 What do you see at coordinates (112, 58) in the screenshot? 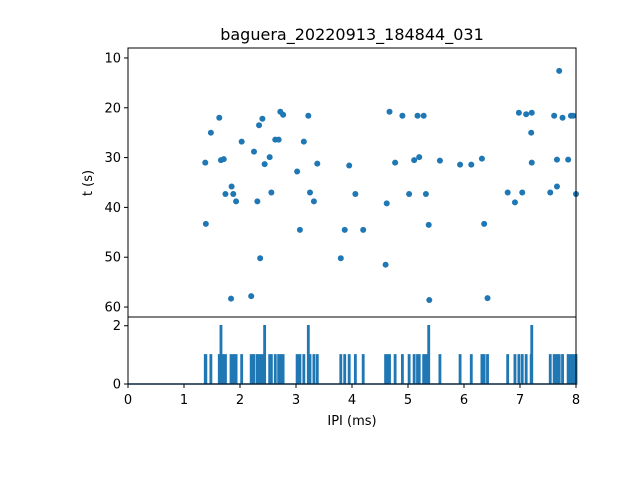
I see `y-tick-label: 10` at bounding box center [112, 58].